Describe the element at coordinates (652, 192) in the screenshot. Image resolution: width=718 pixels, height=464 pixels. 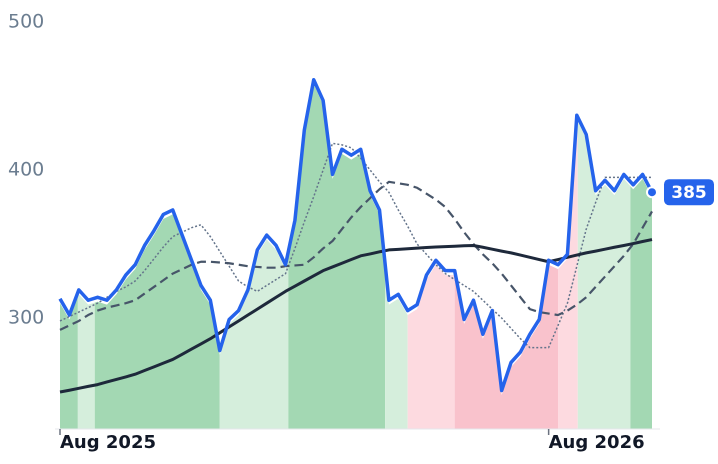
I see `last-point` at that location.